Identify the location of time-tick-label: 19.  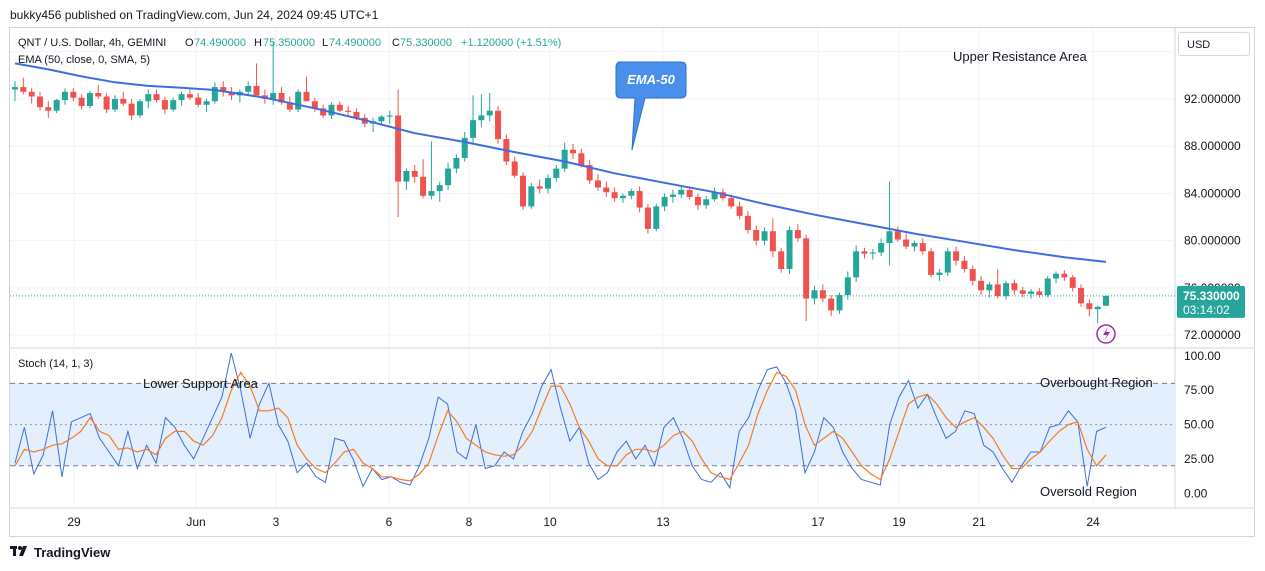
(899, 522).